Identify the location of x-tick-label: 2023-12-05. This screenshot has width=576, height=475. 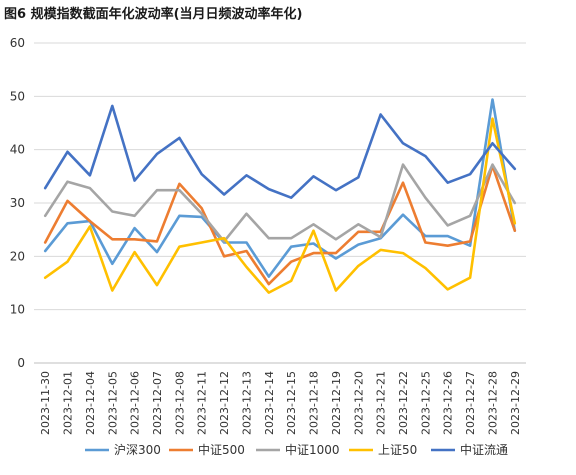
(112, 403).